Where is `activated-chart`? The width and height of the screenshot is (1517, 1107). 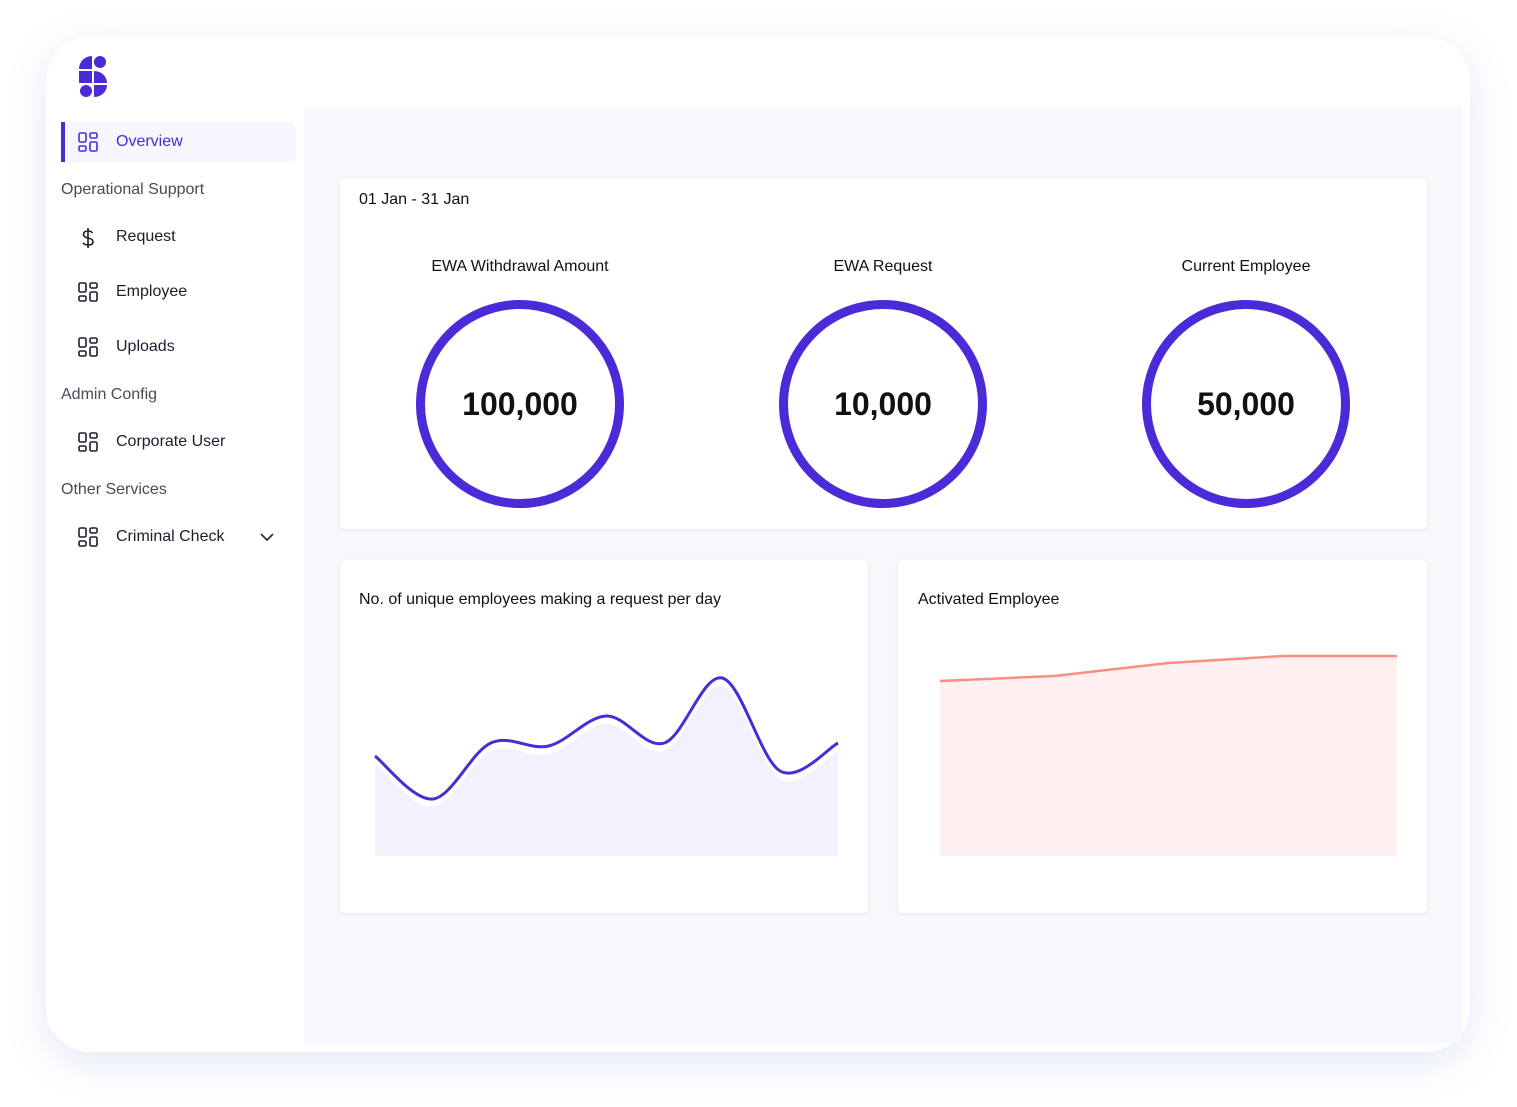
activated-chart is located at coordinates (1168, 755).